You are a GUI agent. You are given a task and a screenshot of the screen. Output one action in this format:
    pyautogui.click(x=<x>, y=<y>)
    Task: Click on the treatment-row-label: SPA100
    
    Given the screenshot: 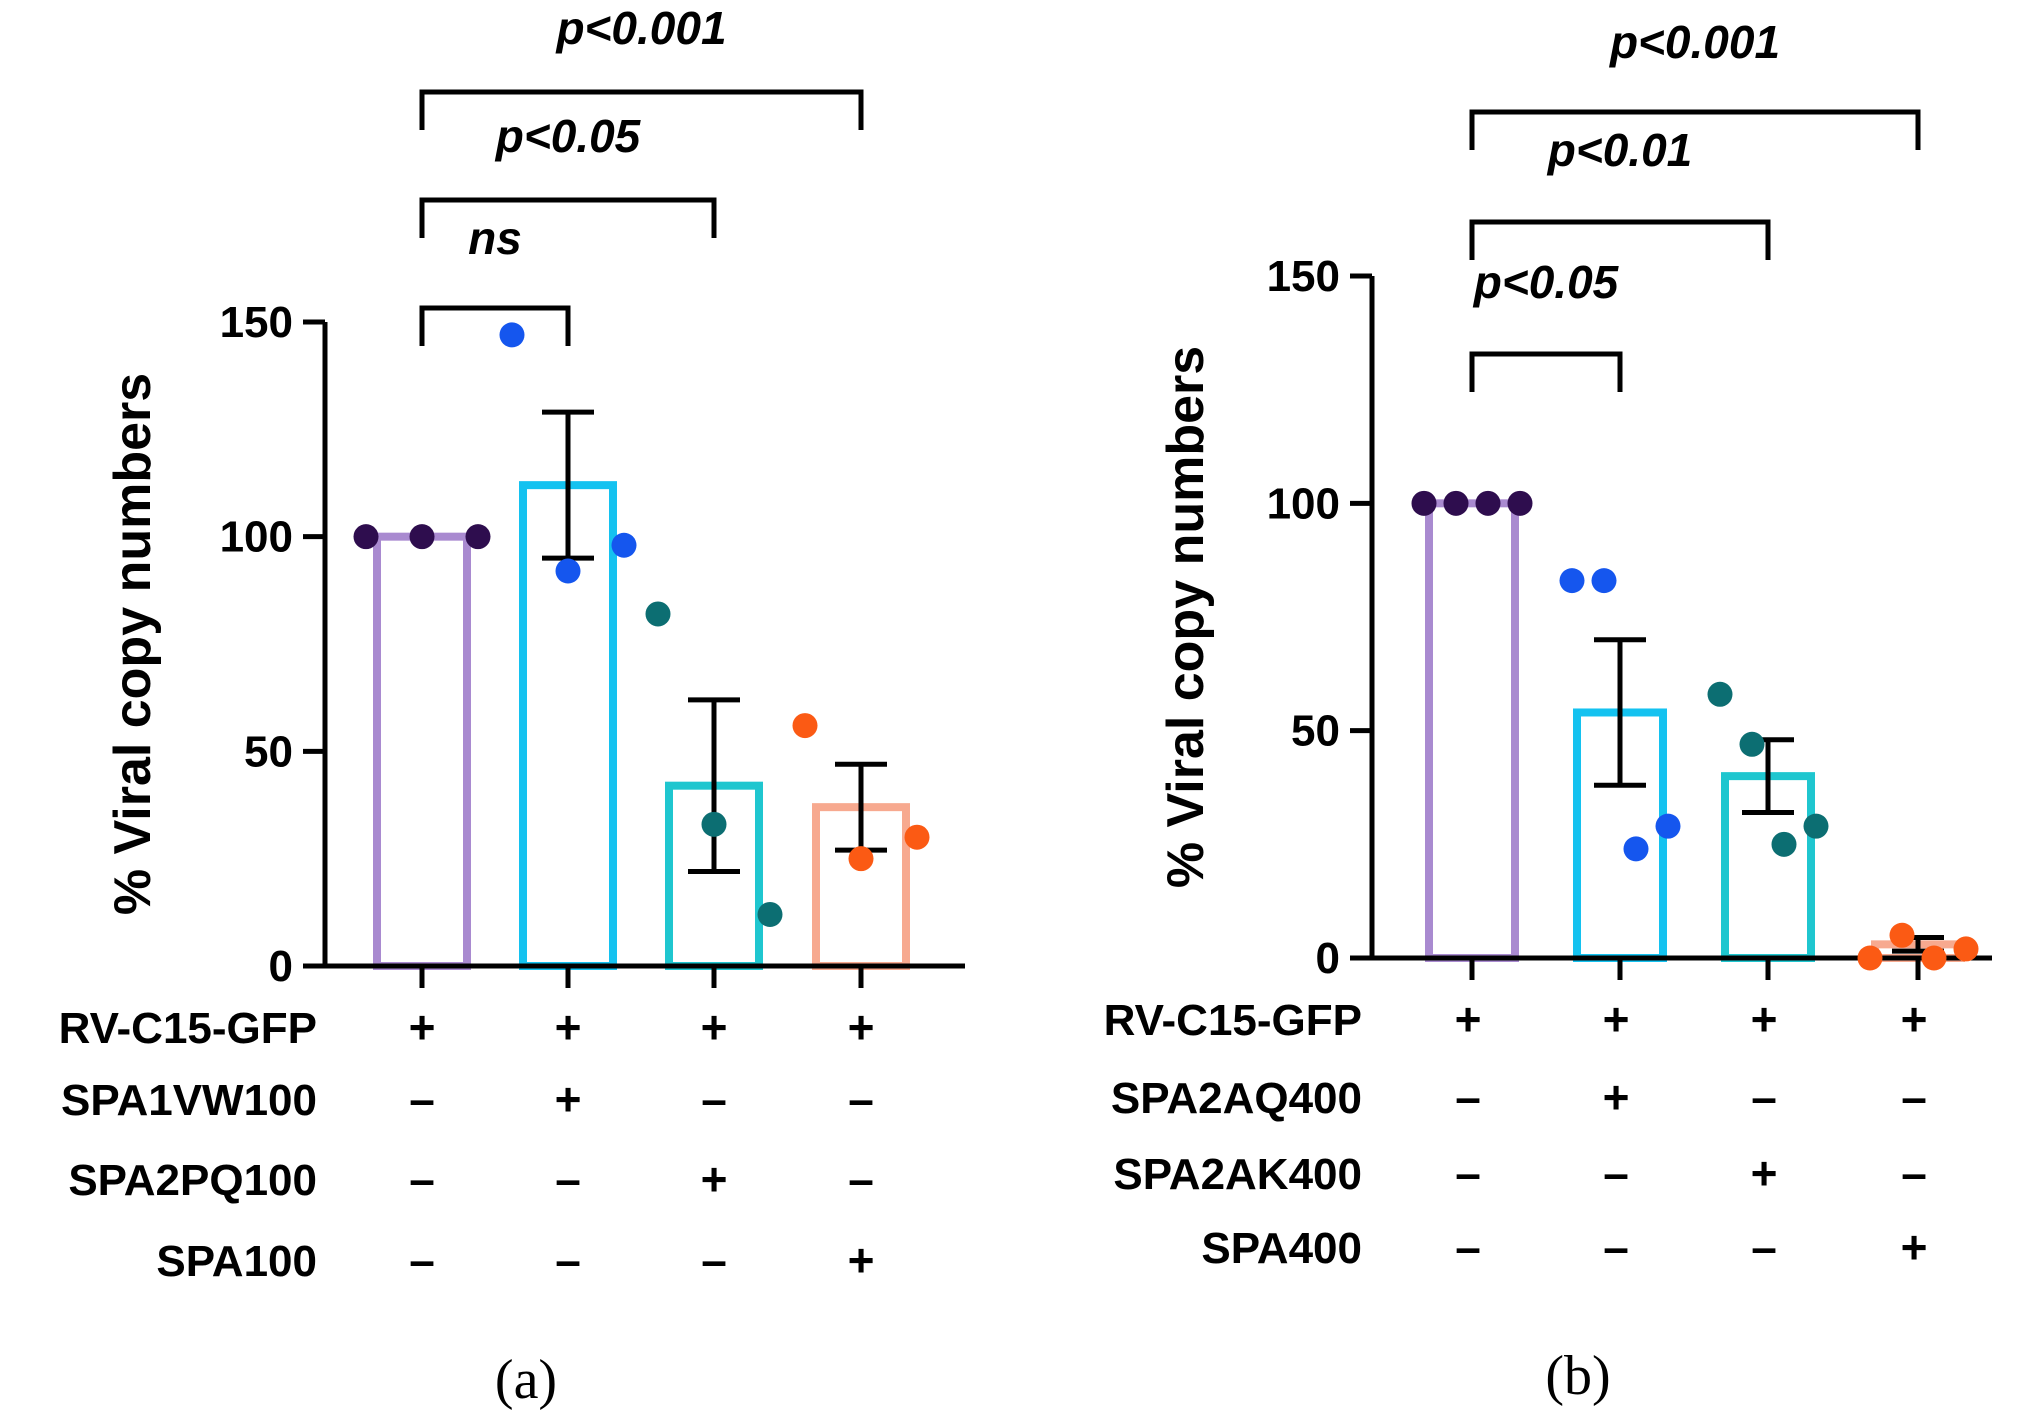 What is the action you would take?
    pyautogui.click(x=236, y=1261)
    